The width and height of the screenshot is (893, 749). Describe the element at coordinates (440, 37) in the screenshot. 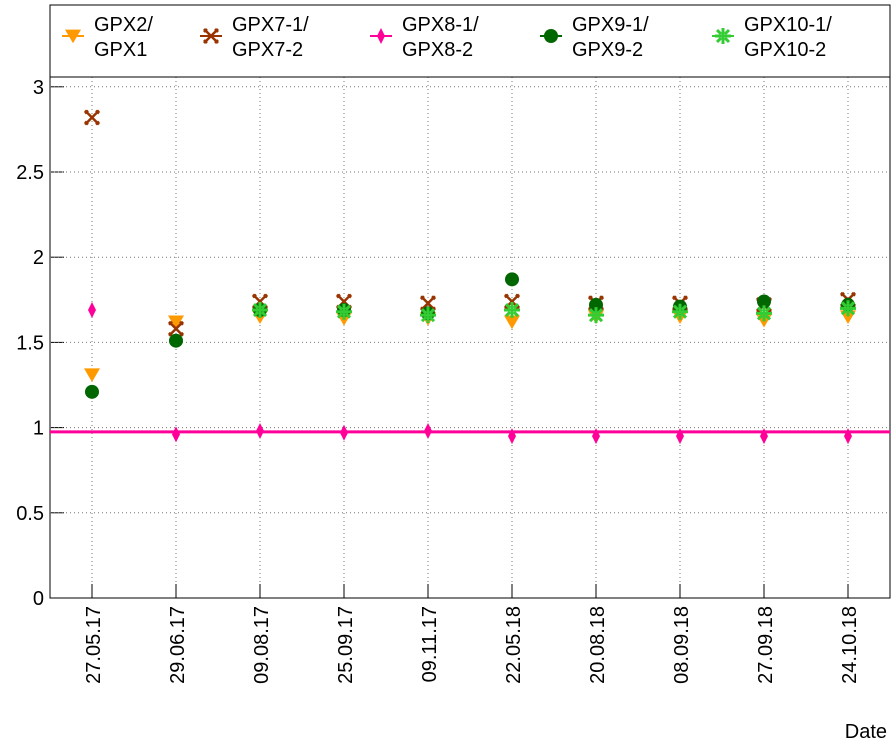

I see `legend-label: GPX8-1/GPX8-2` at that location.